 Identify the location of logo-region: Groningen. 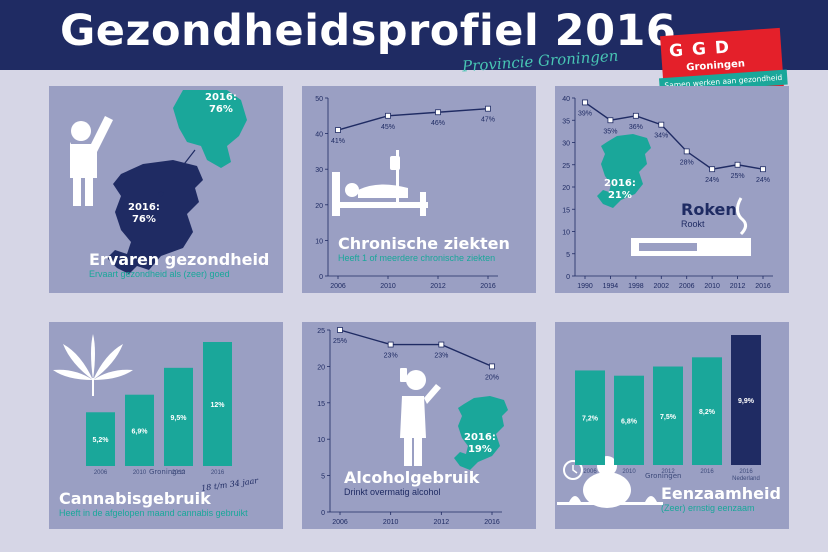
(715, 66).